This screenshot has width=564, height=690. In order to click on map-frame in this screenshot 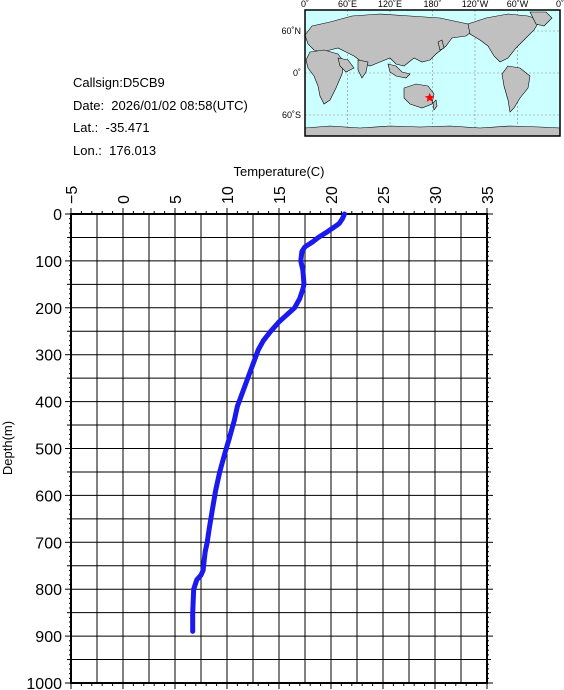, I will do `click(432, 73)`.